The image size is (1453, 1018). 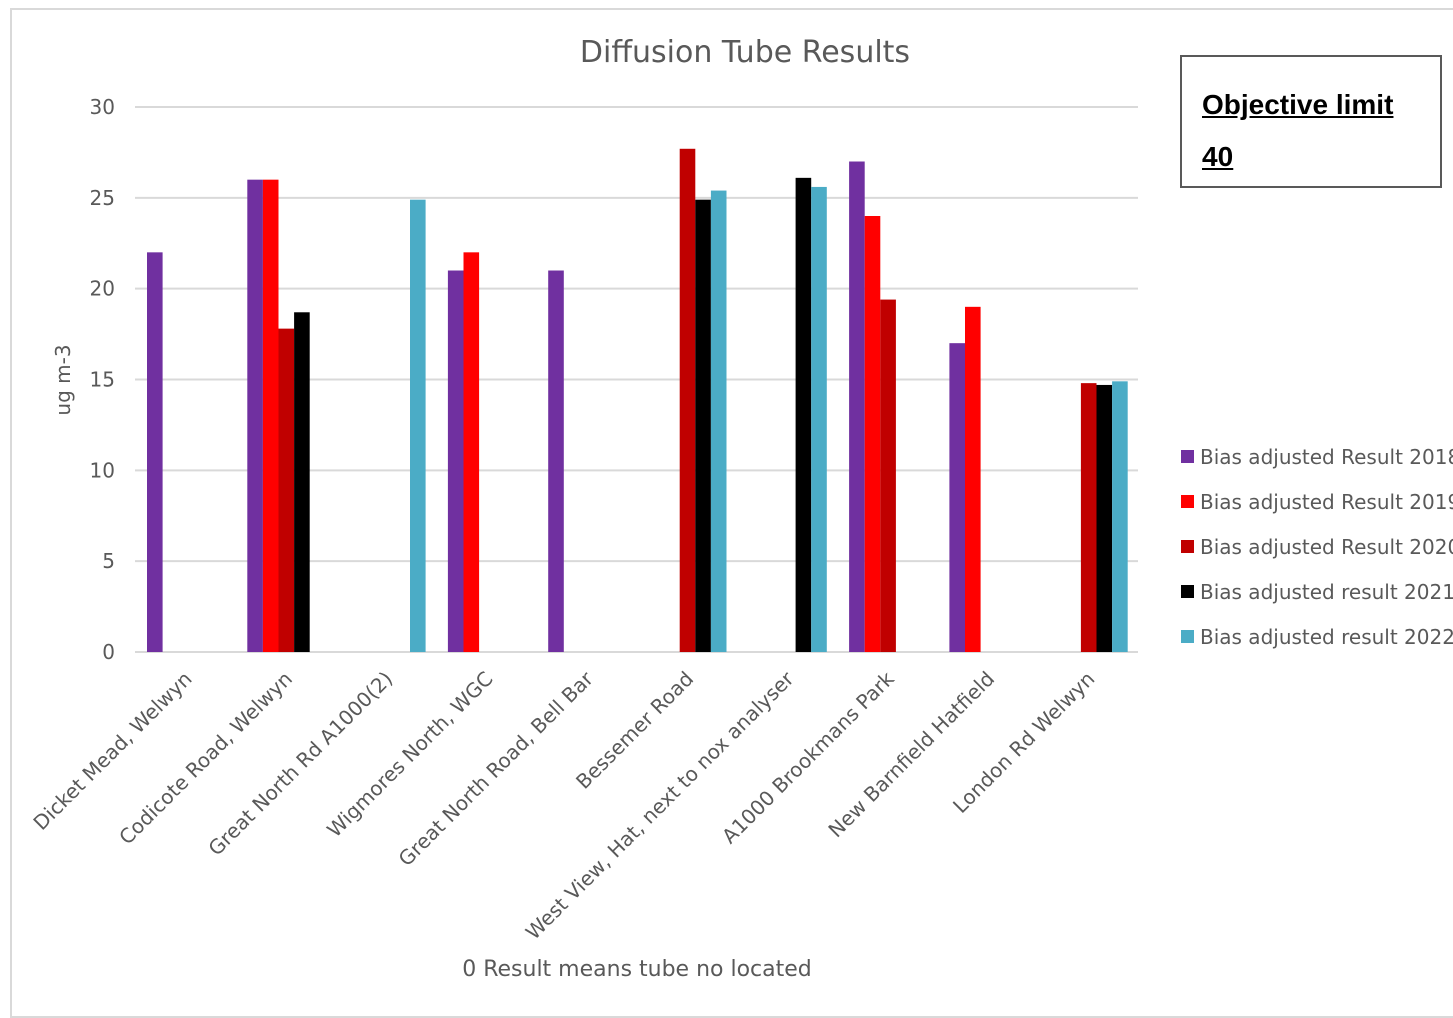 What do you see at coordinates (108, 652) in the screenshot?
I see `y-tick-label: 0` at bounding box center [108, 652].